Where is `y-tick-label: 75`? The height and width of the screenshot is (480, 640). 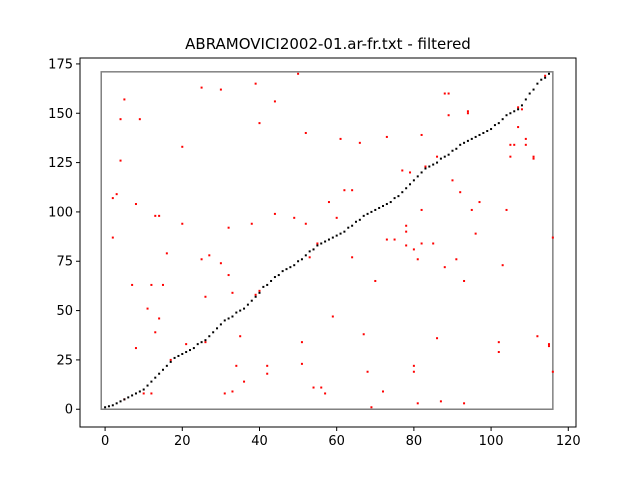 y-tick-label: 75 is located at coordinates (64, 262).